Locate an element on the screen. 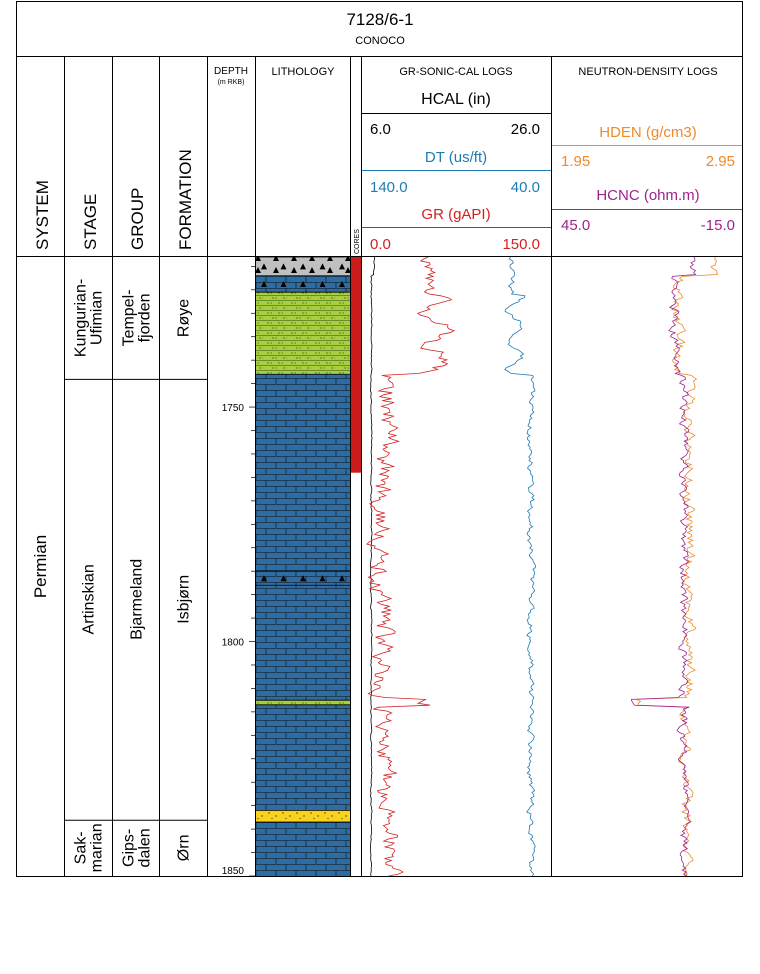 This screenshot has width=760, height=974. gr-max: 150.0 is located at coordinates (521, 244).